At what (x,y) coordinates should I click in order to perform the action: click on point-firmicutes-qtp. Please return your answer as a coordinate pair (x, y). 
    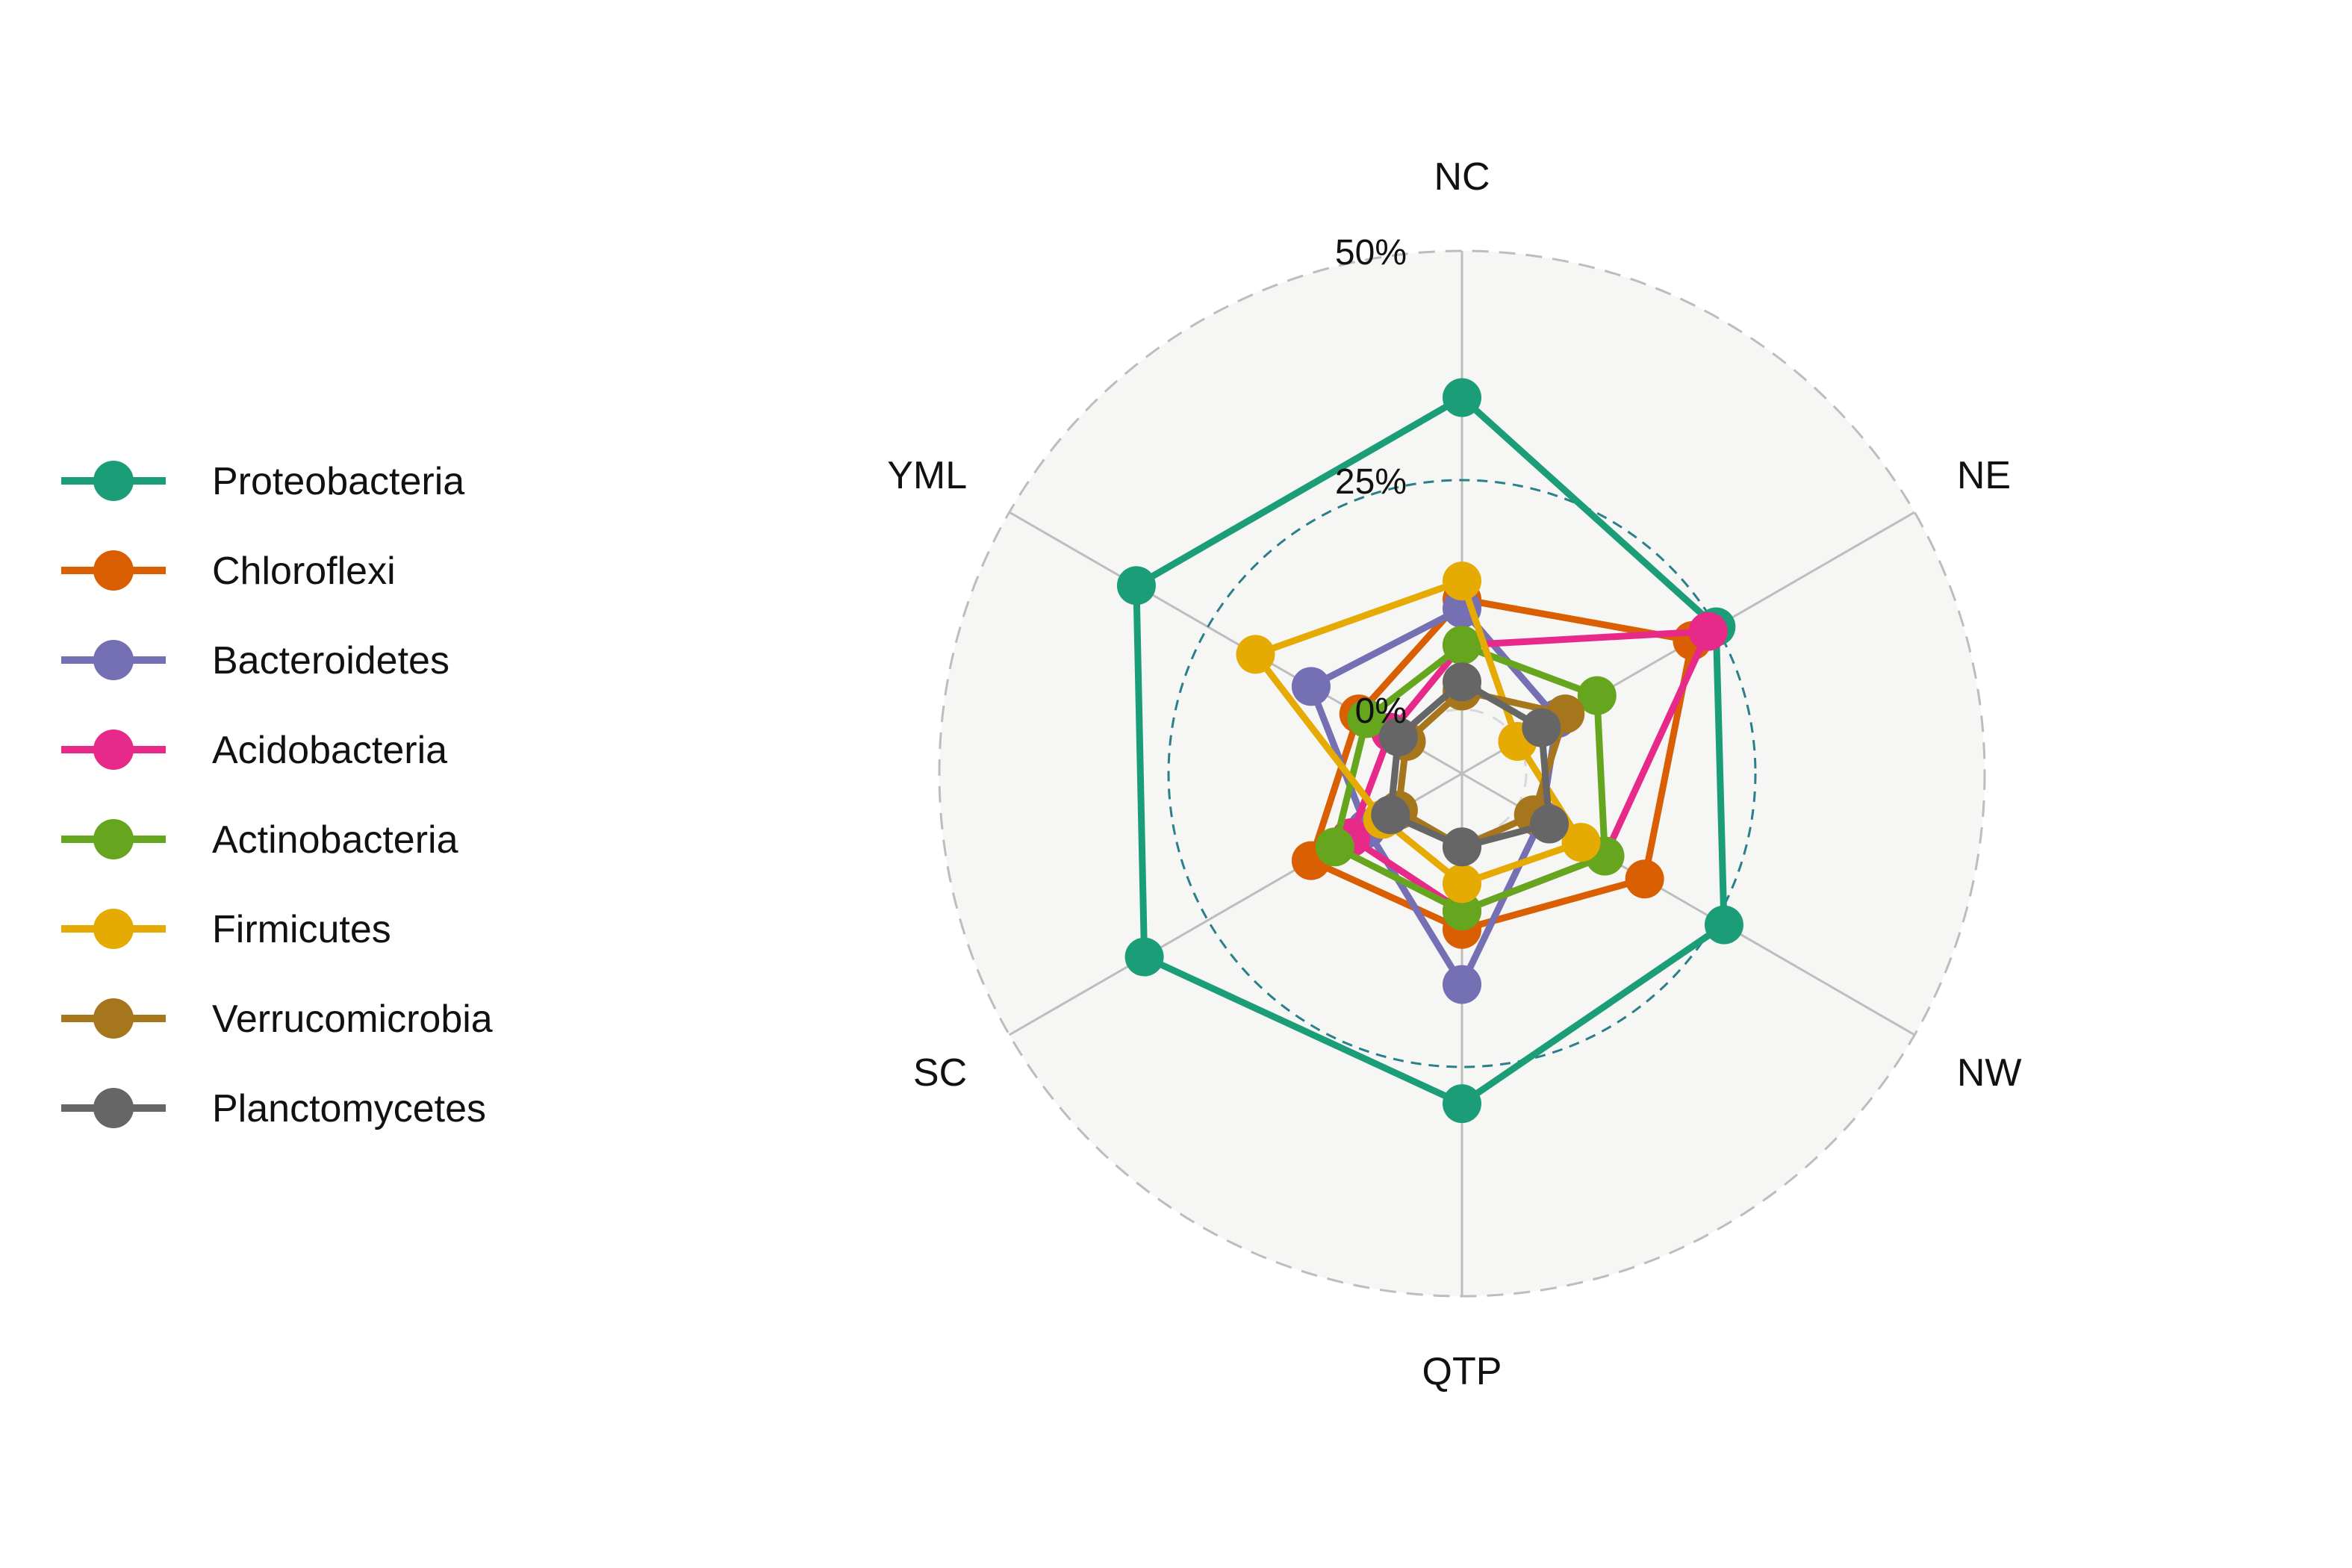
    Looking at the image, I should click on (1462, 883).